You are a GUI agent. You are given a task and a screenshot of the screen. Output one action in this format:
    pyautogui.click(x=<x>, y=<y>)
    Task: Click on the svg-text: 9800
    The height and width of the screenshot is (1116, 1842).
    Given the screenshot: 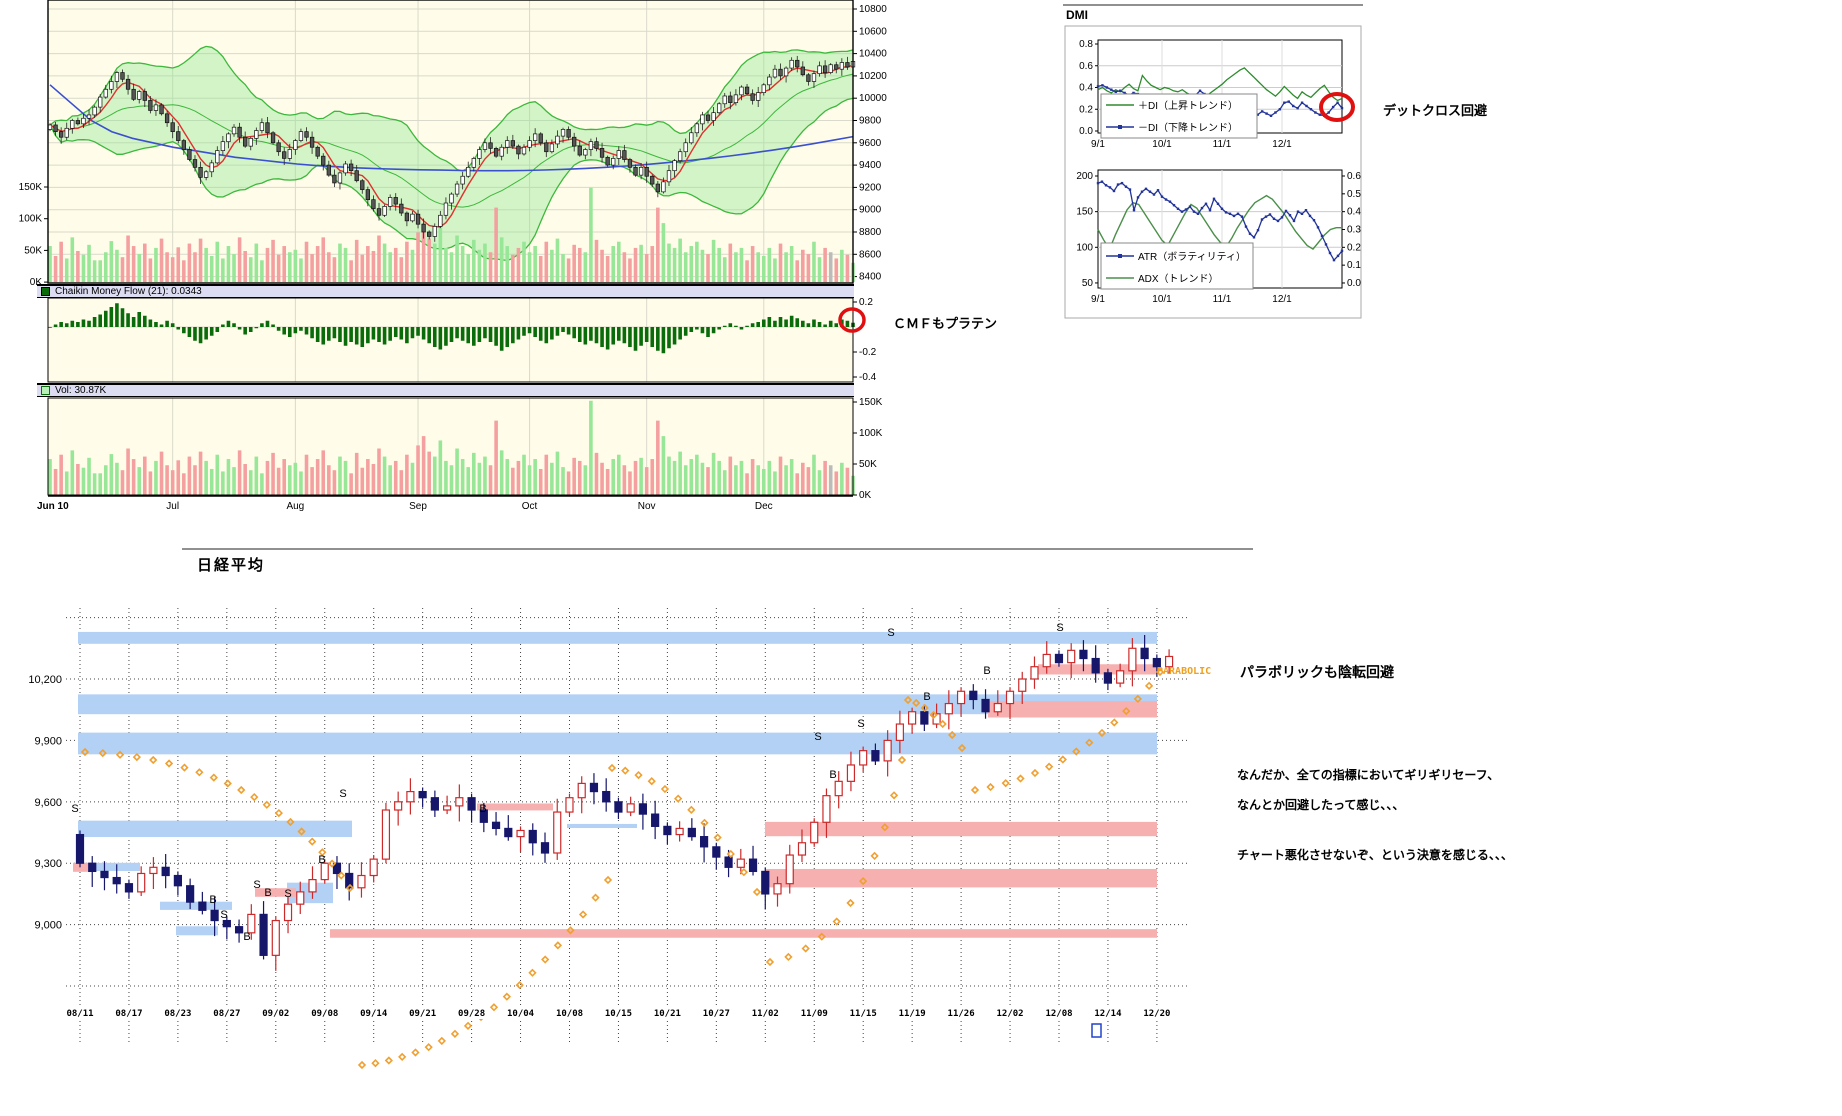 What is the action you would take?
    pyautogui.click(x=870, y=121)
    